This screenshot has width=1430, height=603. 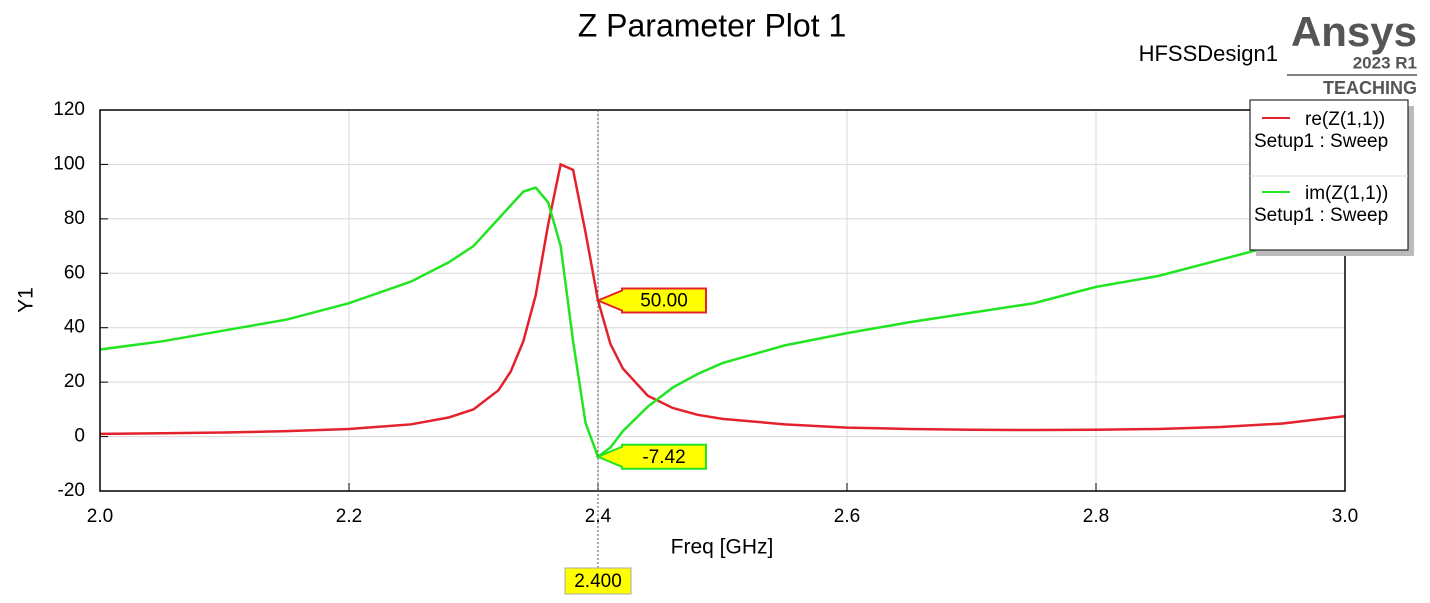 What do you see at coordinates (74, 218) in the screenshot?
I see `y-tick-label: 80` at bounding box center [74, 218].